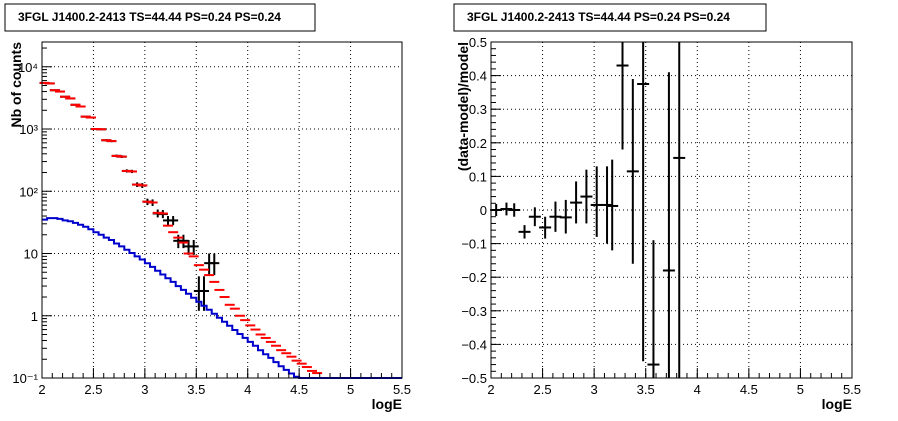  What do you see at coordinates (28, 129) in the screenshot?
I see `l-y-tick-label: 10³` at bounding box center [28, 129].